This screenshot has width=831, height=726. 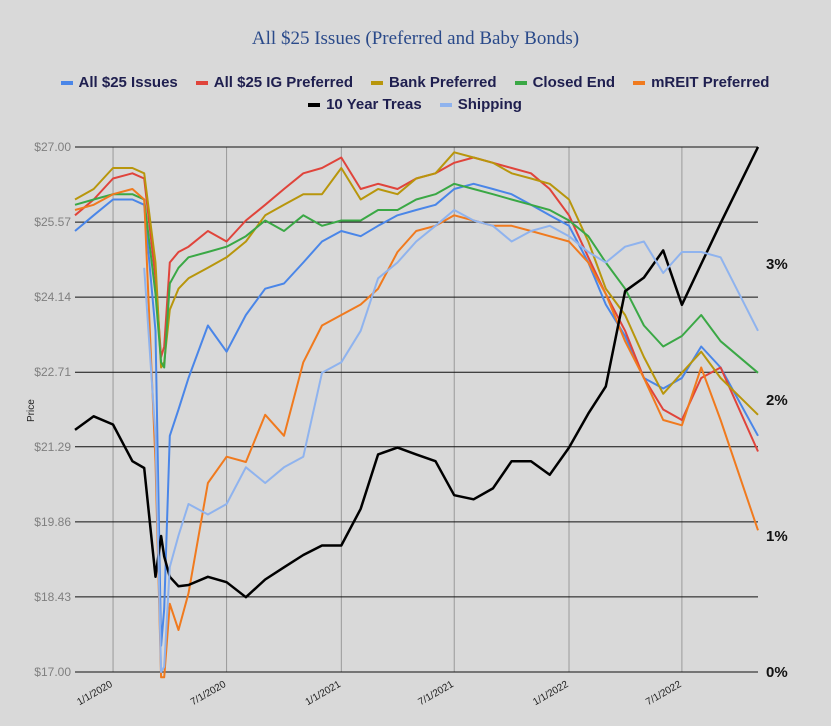 I want to click on y2-tick-label: 1%, so click(x=777, y=536).